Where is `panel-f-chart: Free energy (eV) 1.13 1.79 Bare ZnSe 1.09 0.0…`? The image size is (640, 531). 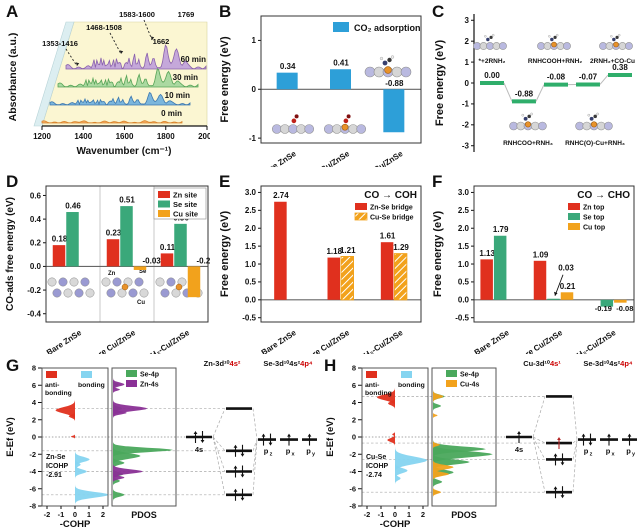
panel-f-chart: Free energy (eV) 1.13 1.79 Bare ZnSe 1.09 0.0… is located at coordinates (533, 277).